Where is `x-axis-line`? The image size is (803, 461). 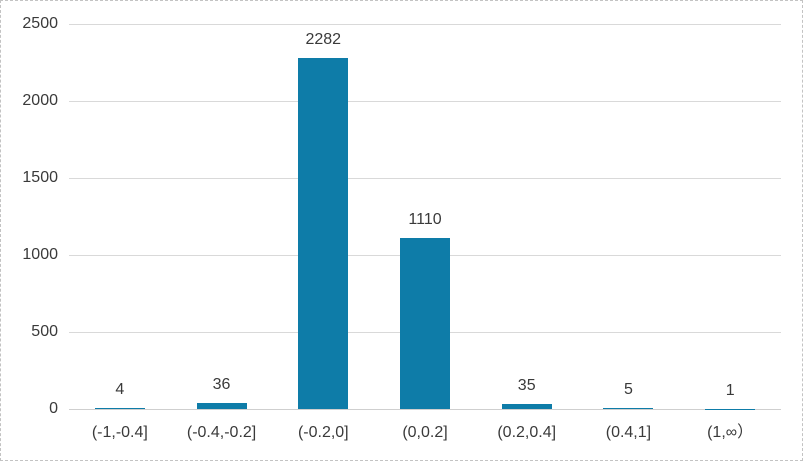 x-axis-line is located at coordinates (425, 409).